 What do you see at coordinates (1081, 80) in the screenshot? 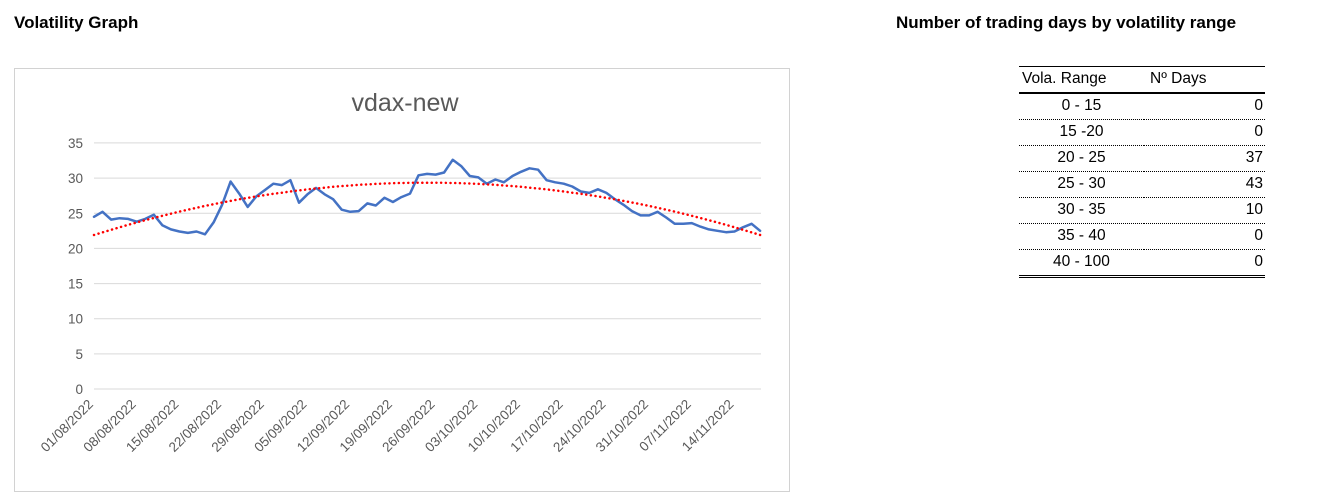
I see `col-header-vola-range: Vola. Range` at bounding box center [1081, 80].